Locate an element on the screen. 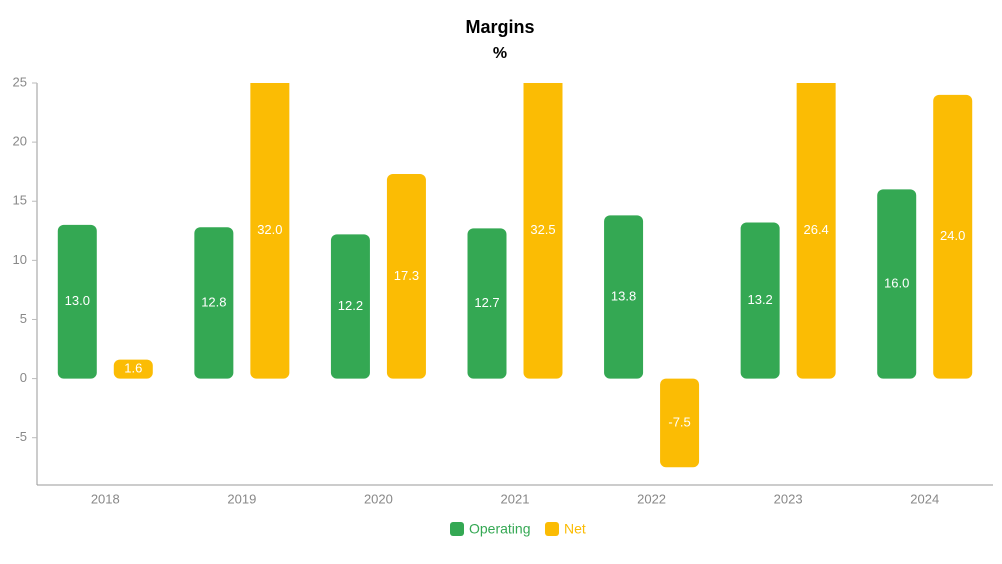 The image size is (1002, 564). data-label: 32.5 is located at coordinates (542, 229).